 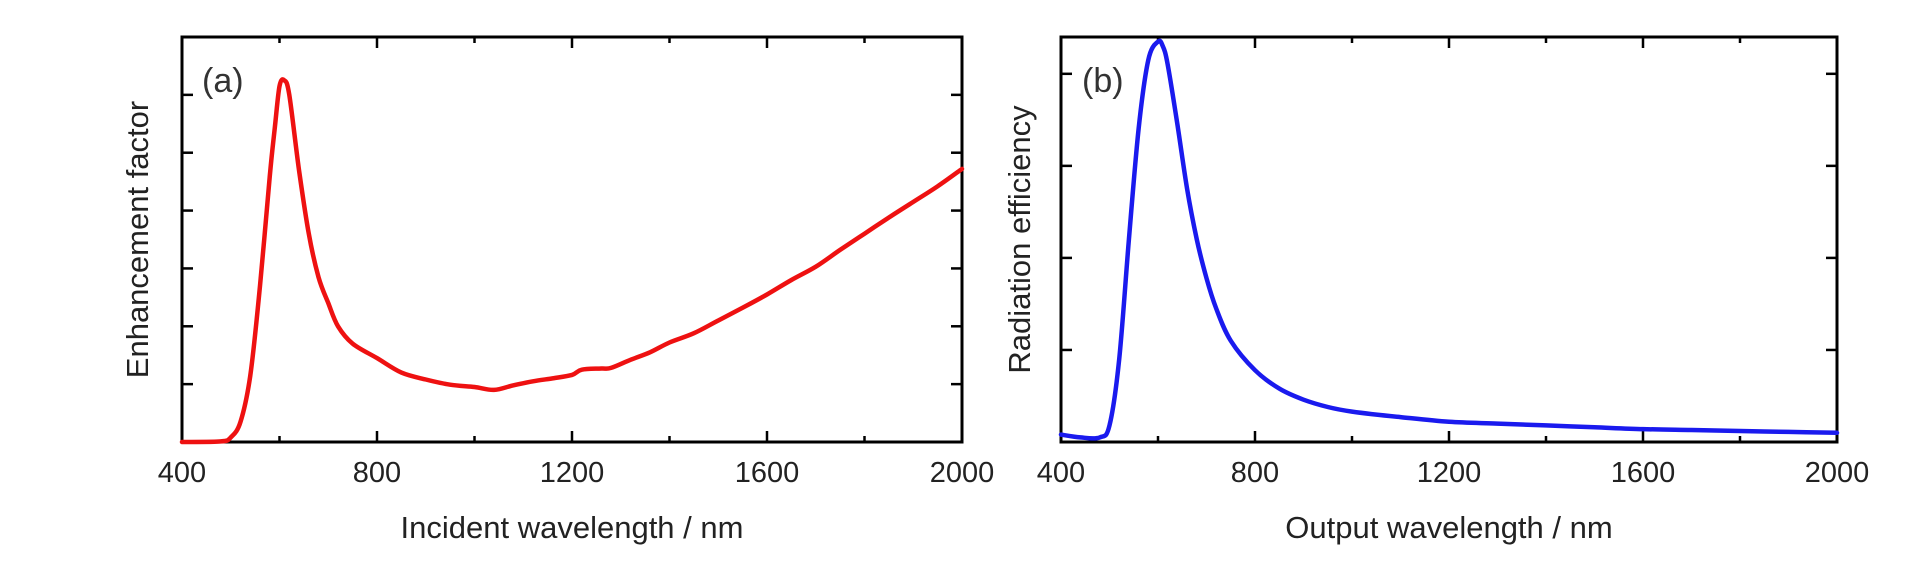 What do you see at coordinates (1019, 239) in the screenshot?
I see `panel-b-y-axis-label: Radiation efficiency` at bounding box center [1019, 239].